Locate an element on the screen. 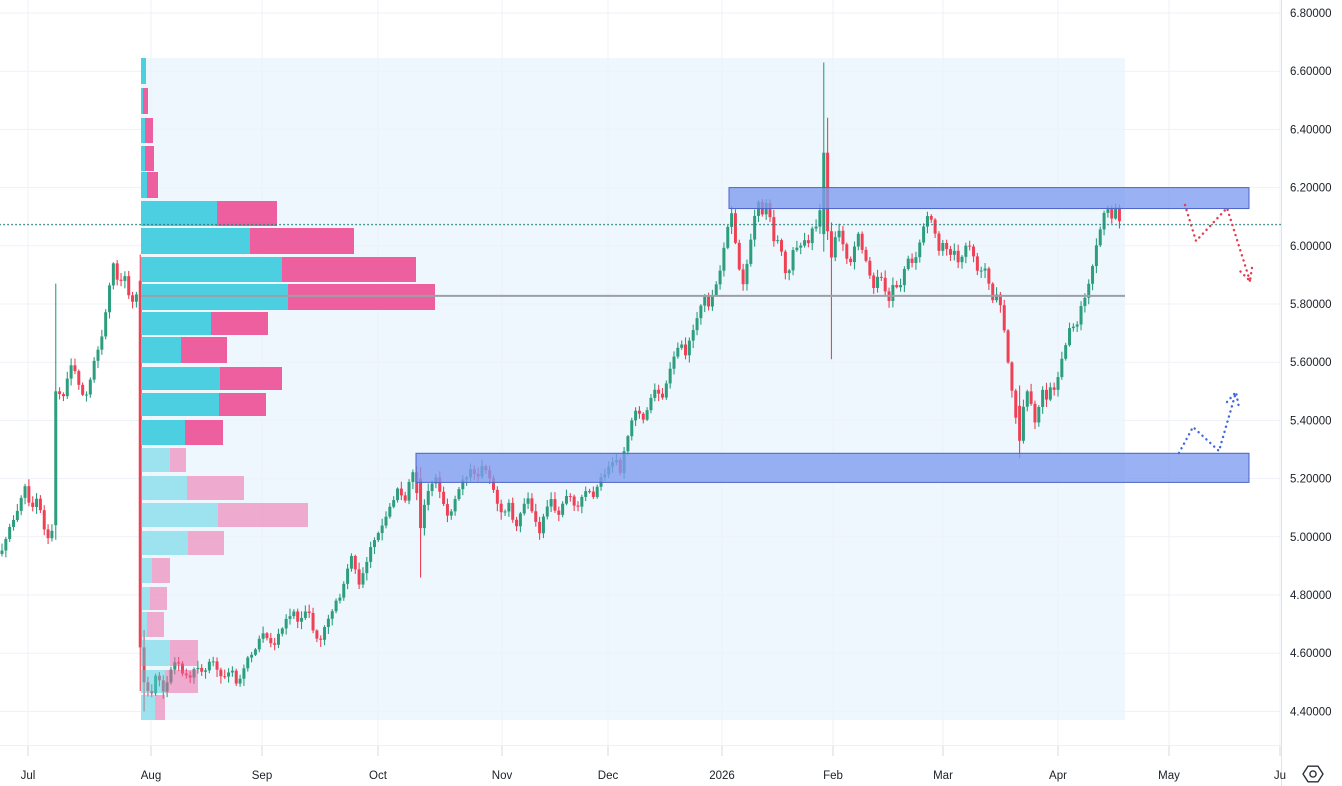  demand-zone-rect is located at coordinates (832, 467).